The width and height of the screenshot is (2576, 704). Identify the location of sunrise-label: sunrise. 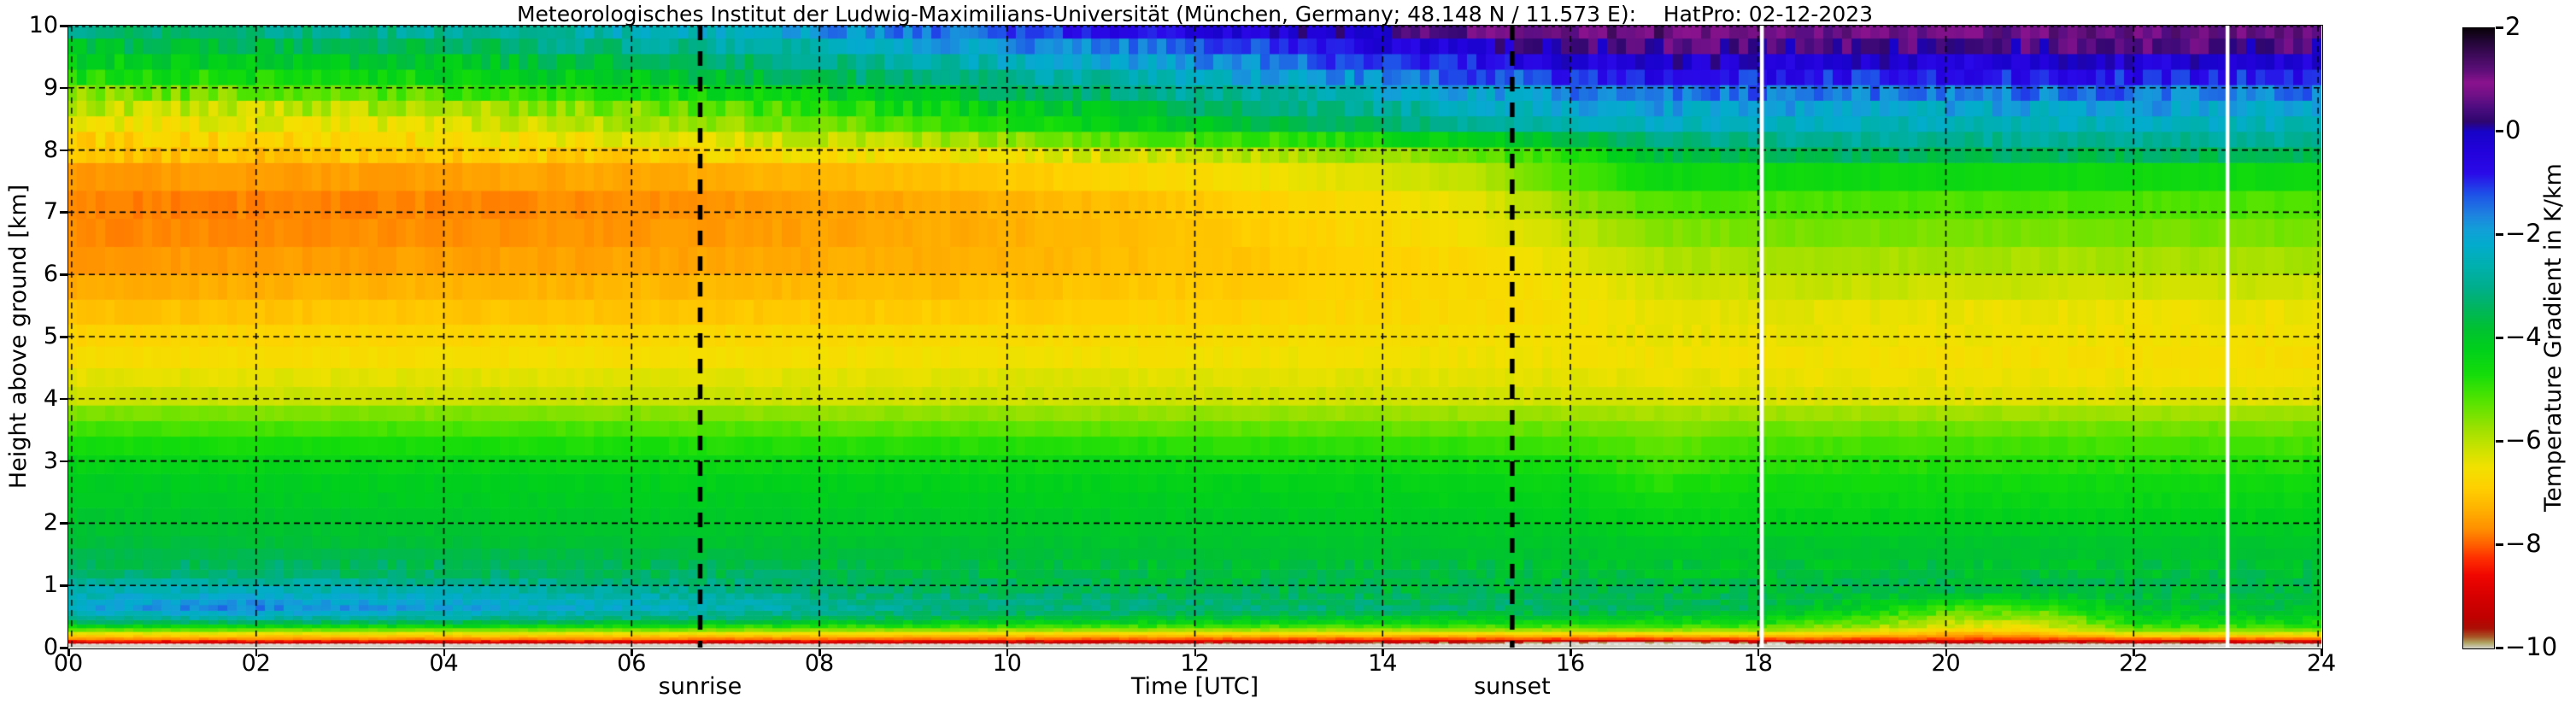
(700, 686).